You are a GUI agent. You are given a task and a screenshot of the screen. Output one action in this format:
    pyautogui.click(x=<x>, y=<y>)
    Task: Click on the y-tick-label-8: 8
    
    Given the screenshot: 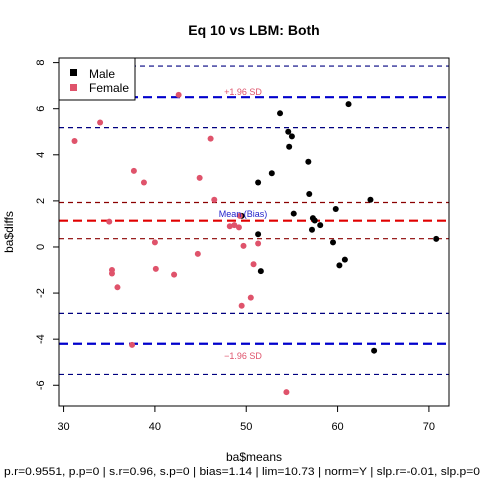 What is the action you would take?
    pyautogui.click(x=41, y=63)
    